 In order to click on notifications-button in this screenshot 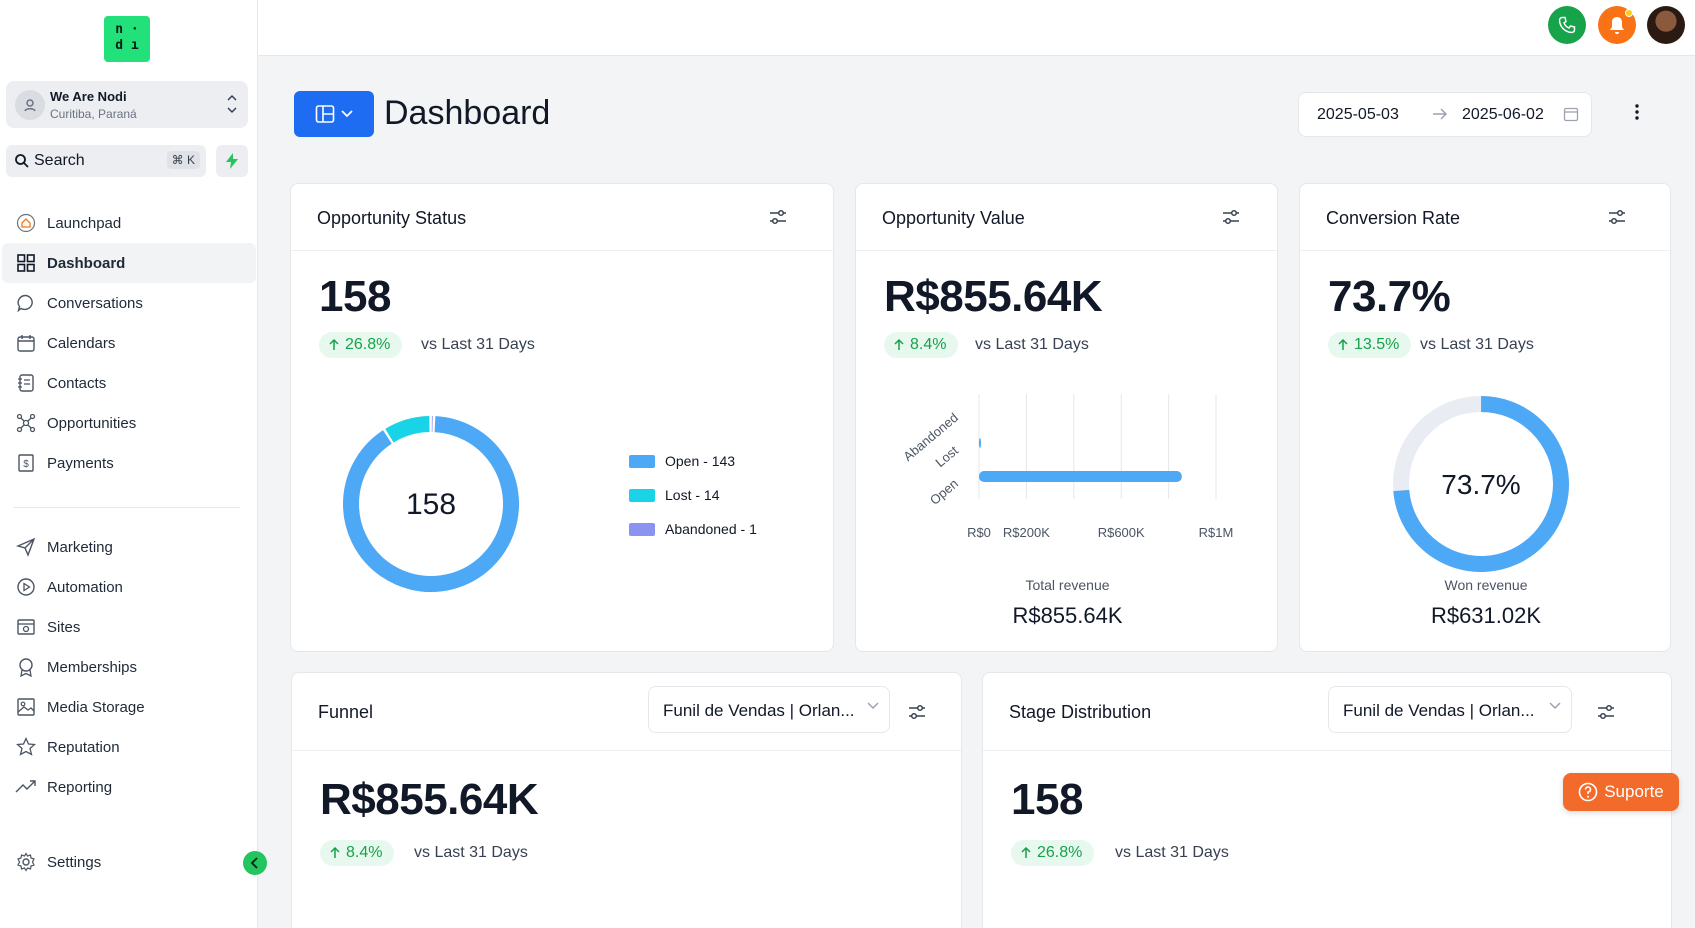, I will do `click(1617, 25)`.